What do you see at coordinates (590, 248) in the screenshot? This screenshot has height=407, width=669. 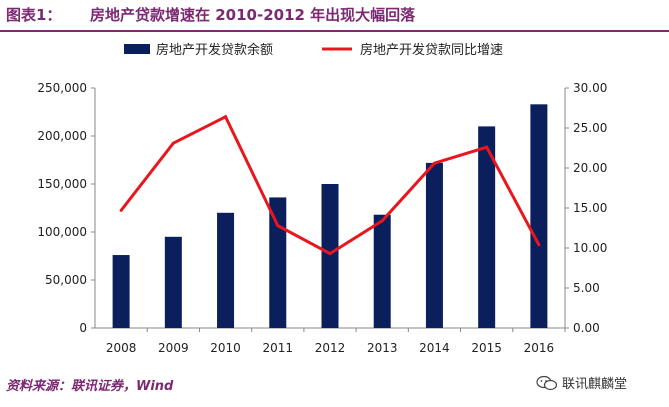 I see `y-right-tick-label: 10.00` at bounding box center [590, 248].